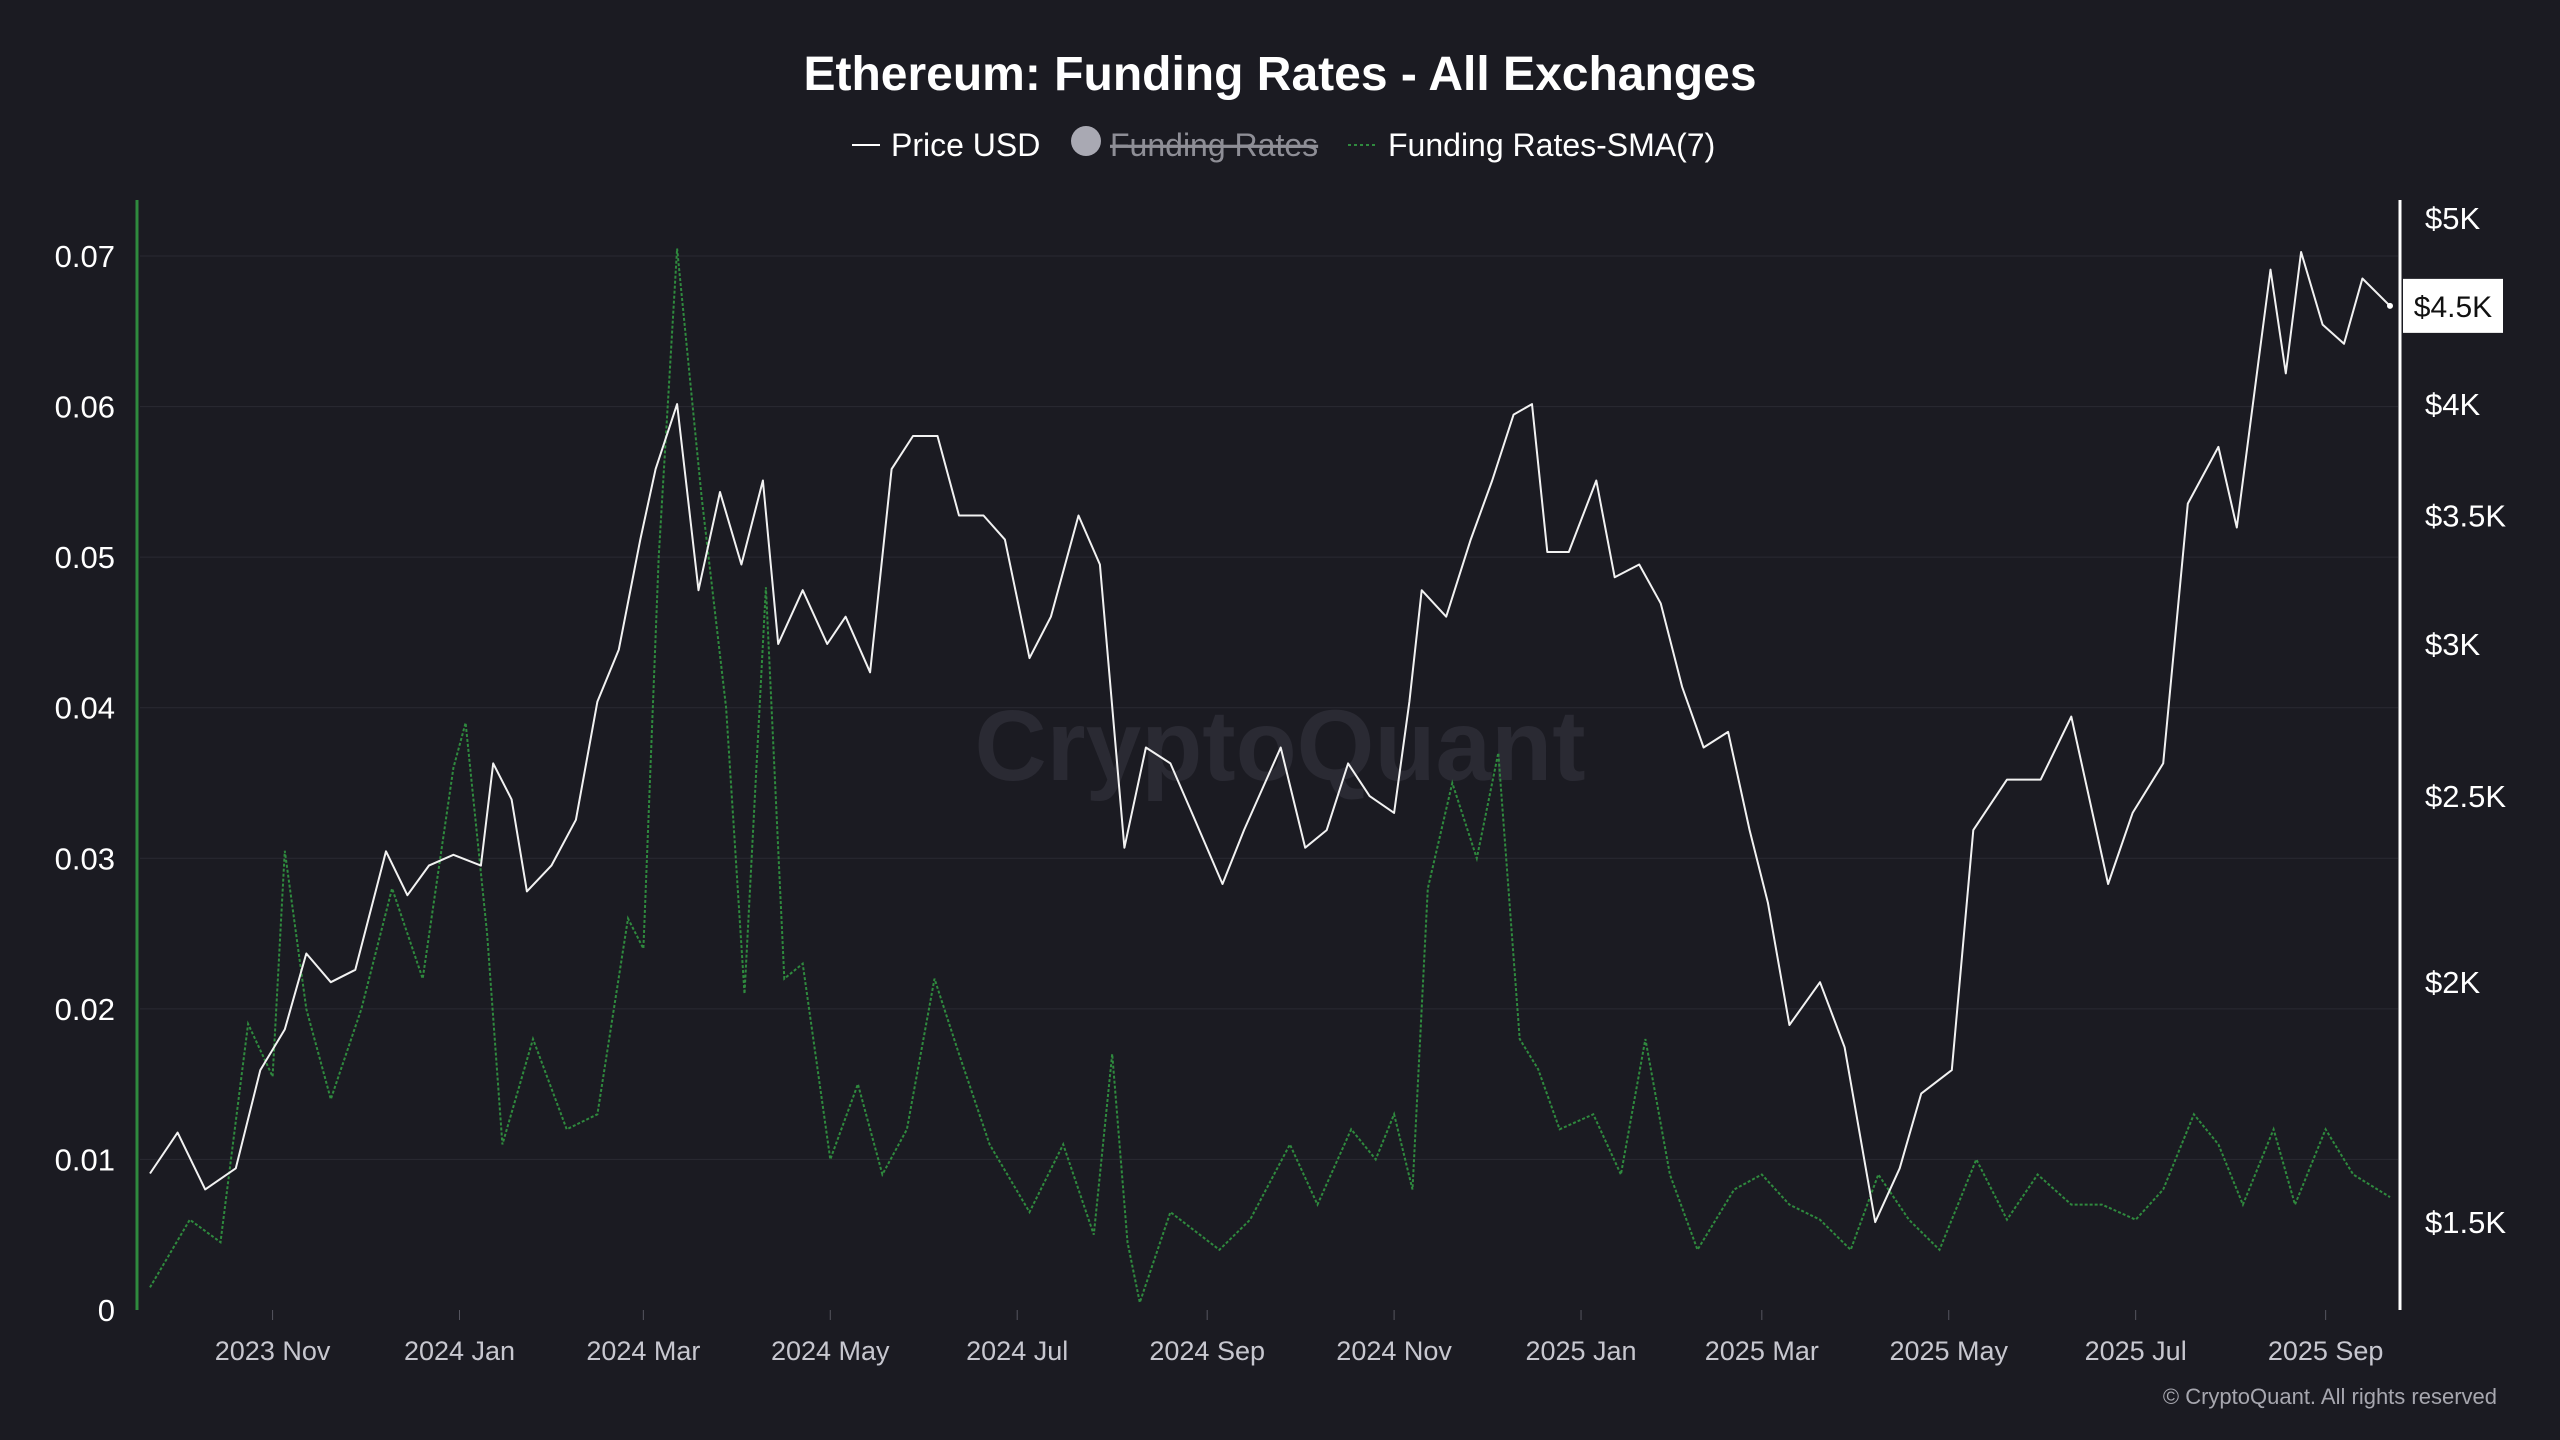 The width and height of the screenshot is (2560, 1440). Describe the element at coordinates (1207, 1351) in the screenshot. I see `x-tick-label: 2024 Sep` at that location.